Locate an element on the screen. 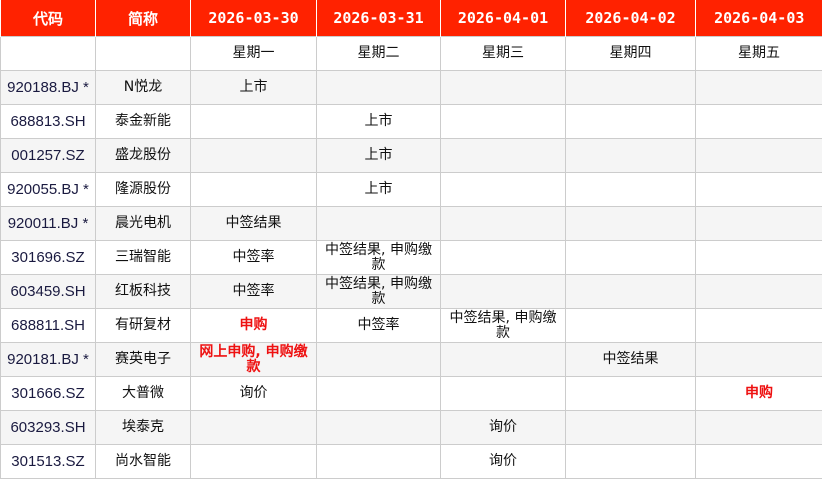  stock-name: 大普微 is located at coordinates (143, 393).